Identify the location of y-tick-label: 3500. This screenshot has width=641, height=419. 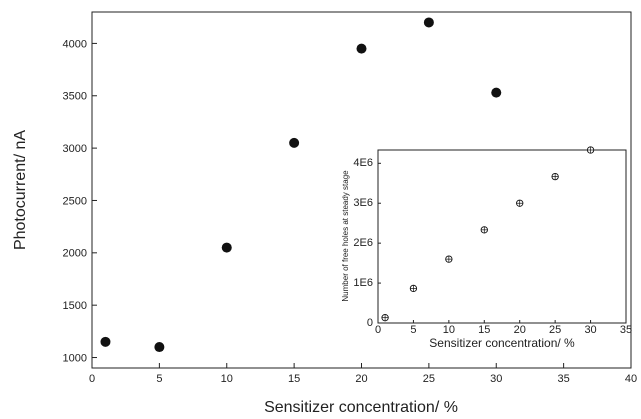
(75, 97).